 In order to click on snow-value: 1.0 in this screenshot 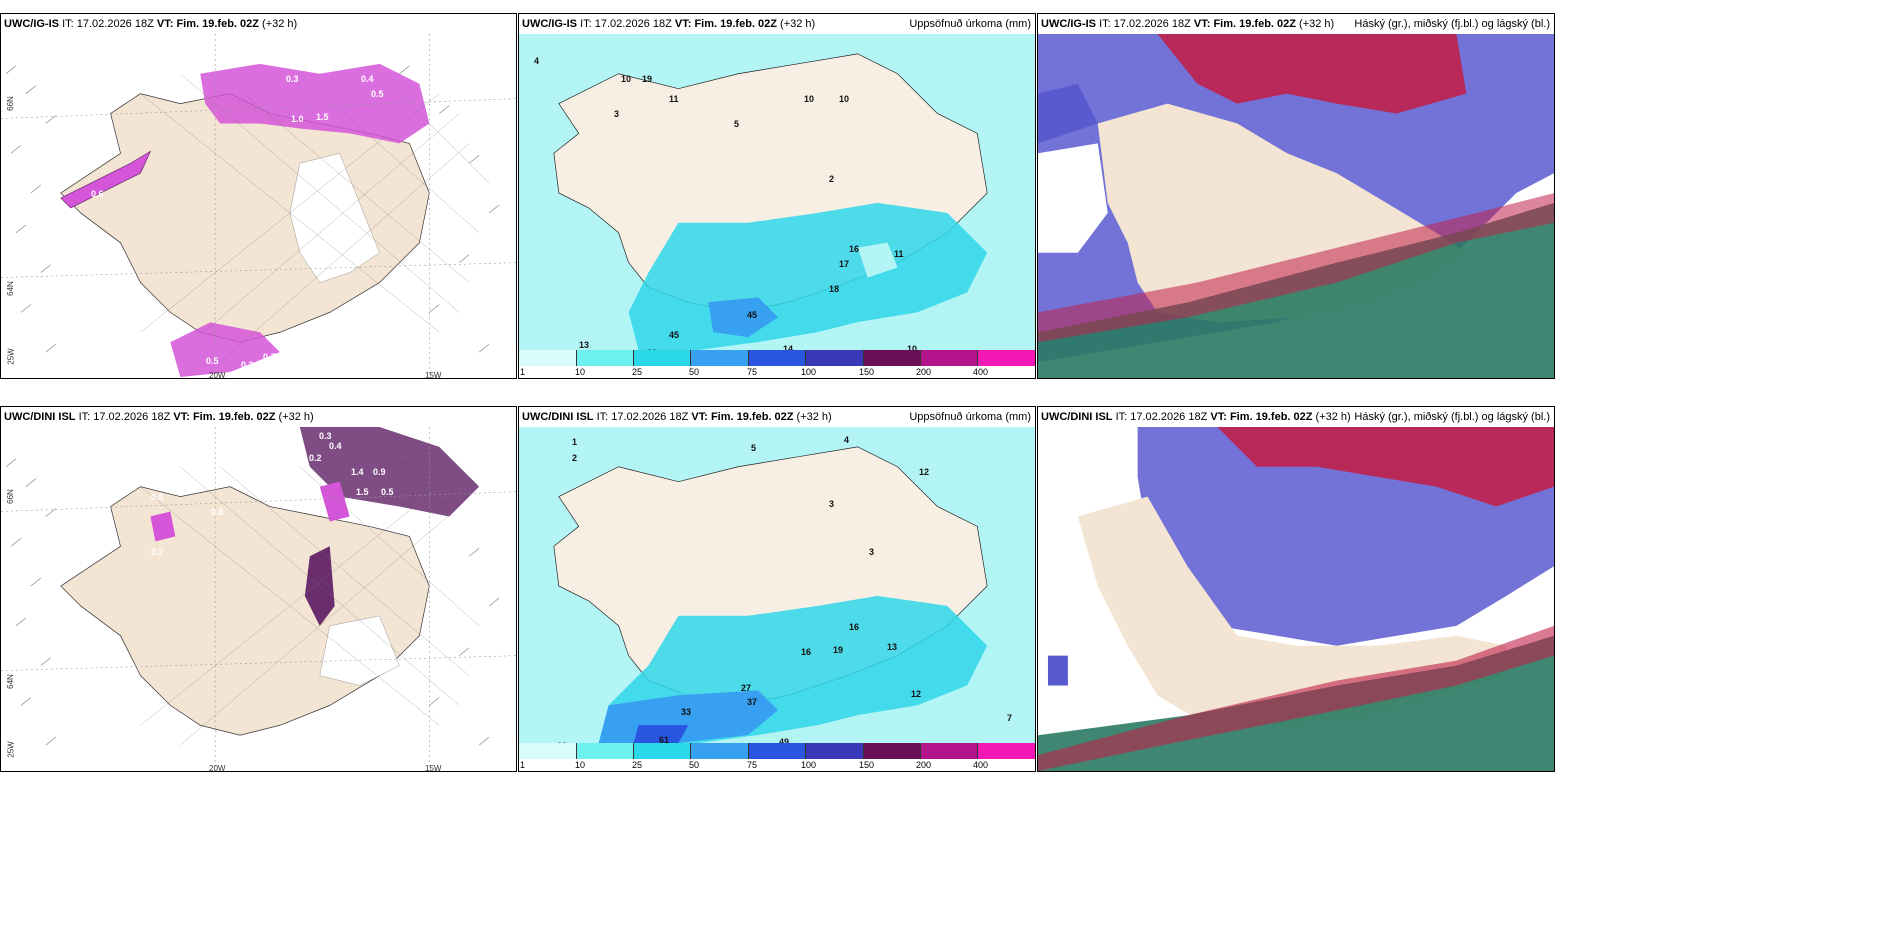, I will do `click(297, 119)`.